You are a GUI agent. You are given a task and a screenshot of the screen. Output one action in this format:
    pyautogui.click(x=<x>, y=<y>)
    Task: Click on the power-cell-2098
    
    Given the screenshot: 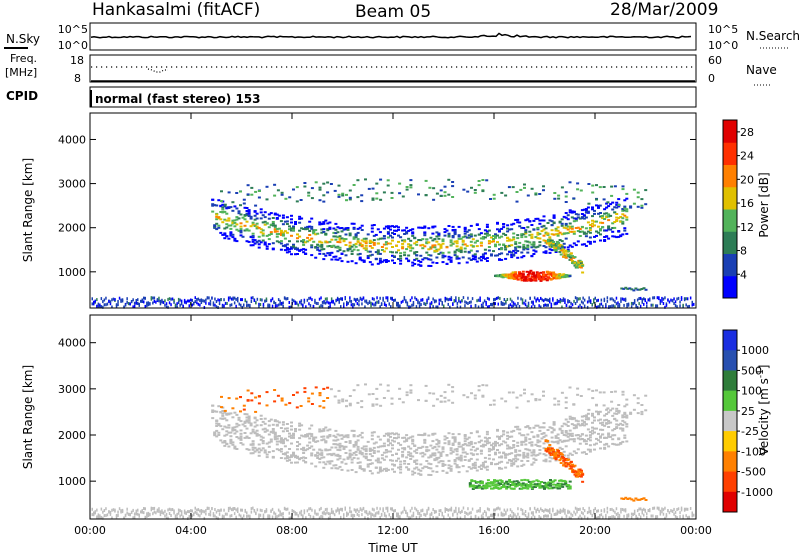 What is the action you would take?
    pyautogui.click(x=544, y=246)
    